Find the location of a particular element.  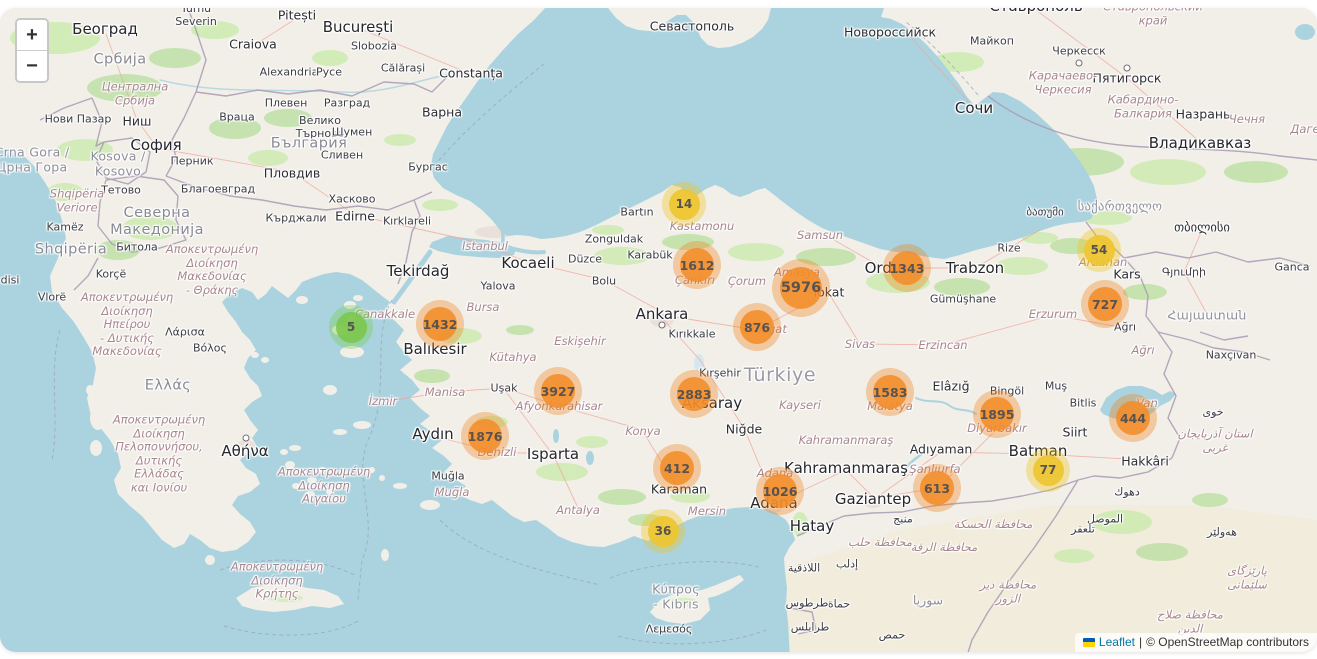

cluster-marker: 5 is located at coordinates (351, 327).